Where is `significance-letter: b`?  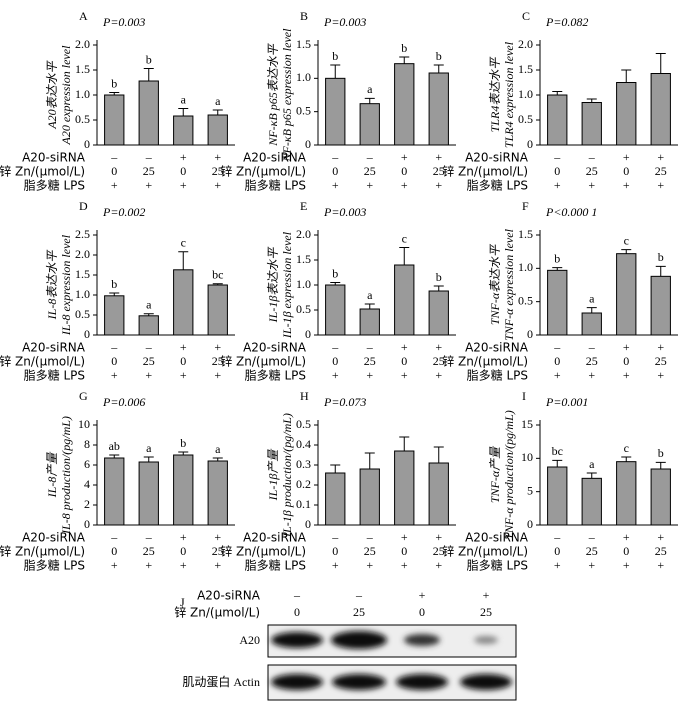 significance-letter: b is located at coordinates (661, 453).